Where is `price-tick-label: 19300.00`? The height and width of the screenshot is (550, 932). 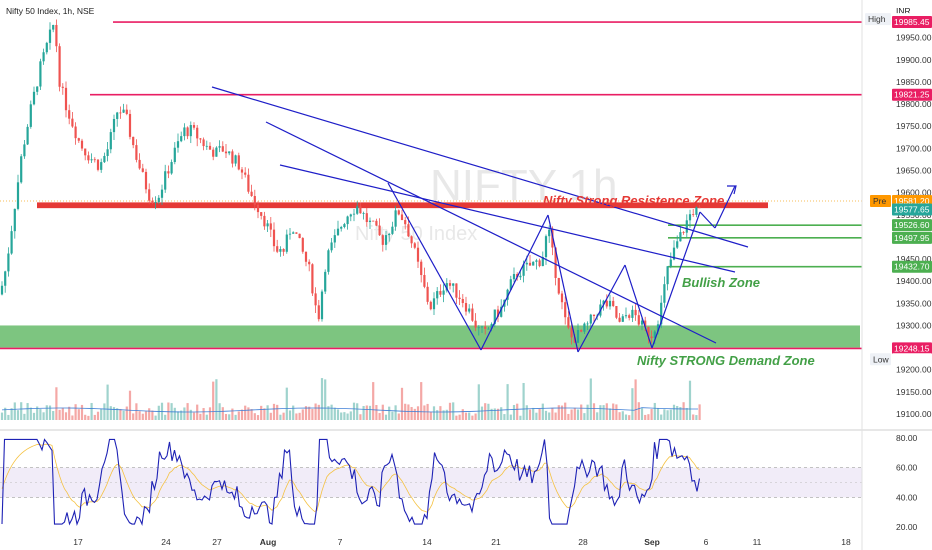 price-tick-label: 19300.00 is located at coordinates (914, 325).